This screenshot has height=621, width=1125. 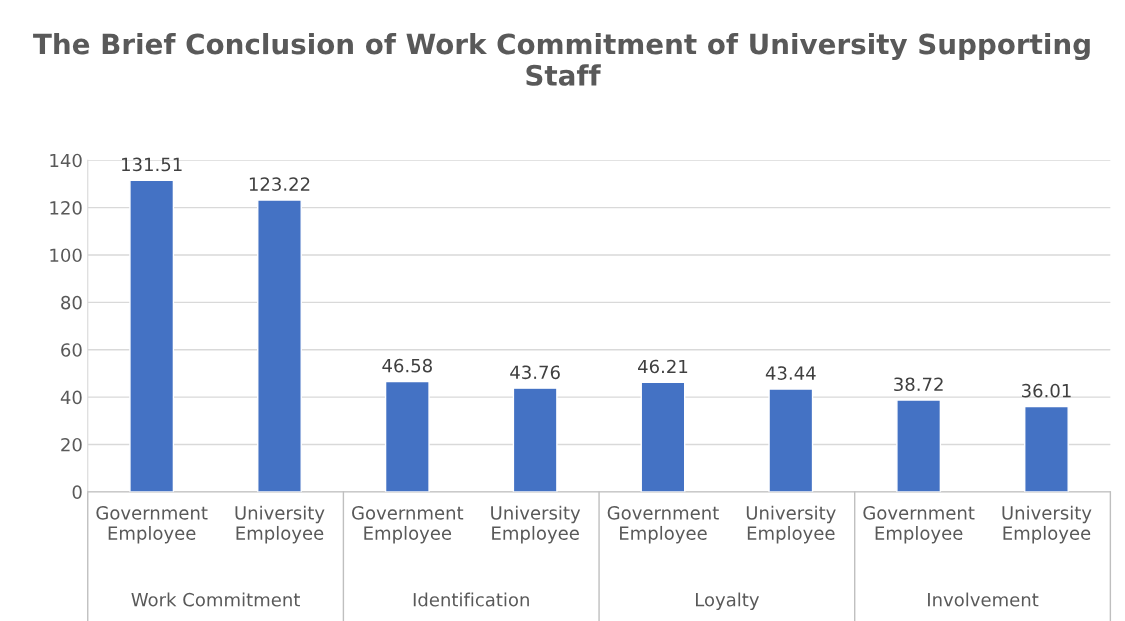 What do you see at coordinates (1046, 390) in the screenshot?
I see `data-label: 36.01` at bounding box center [1046, 390].